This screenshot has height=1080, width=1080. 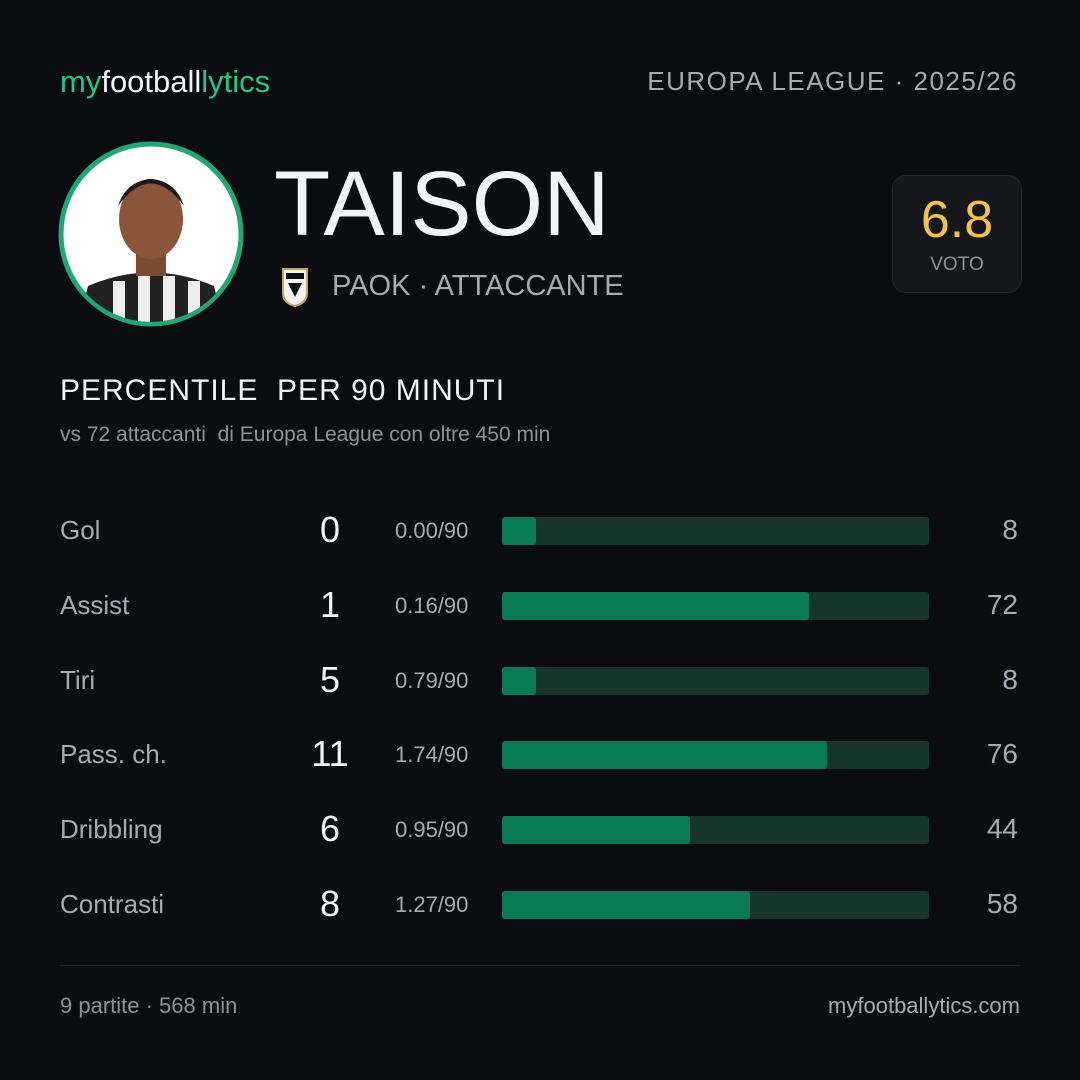 I want to click on stat-label: Dribbling, so click(x=111, y=829).